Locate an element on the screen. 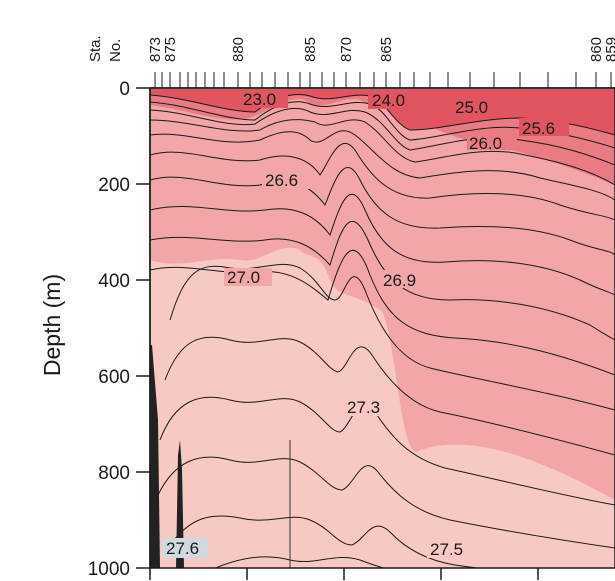 The height and width of the screenshot is (581, 615). contour-label-26: 26.0 is located at coordinates (485, 143).